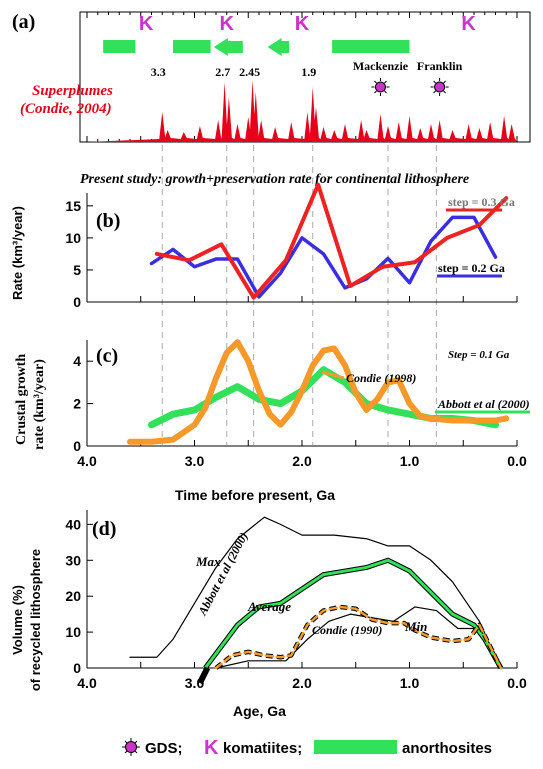 The image size is (543, 769). Describe the element at coordinates (195, 461) in the screenshot. I see `x-tick-label: 3.0` at that location.